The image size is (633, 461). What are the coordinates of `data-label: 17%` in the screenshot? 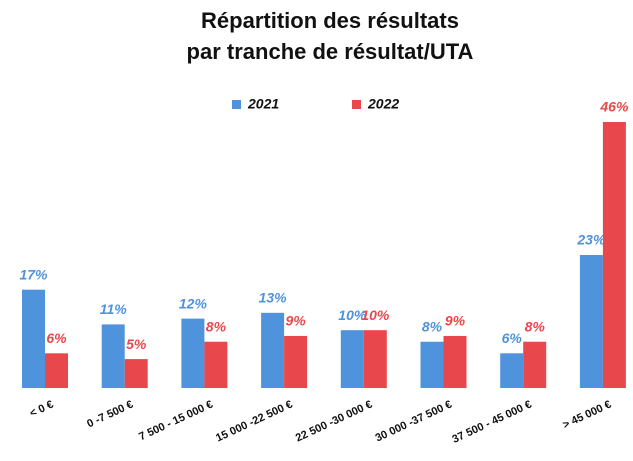 It's located at (33, 274).